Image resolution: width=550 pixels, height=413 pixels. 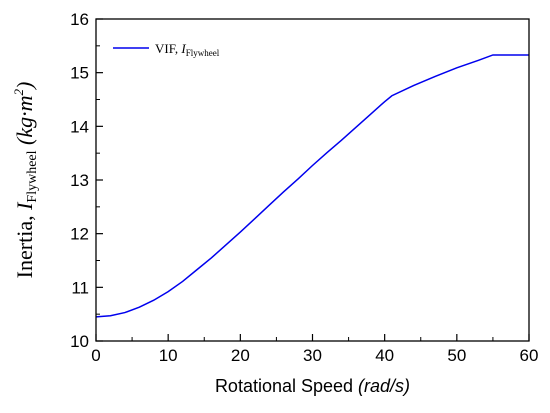 I want to click on x-tick-label: 10, so click(x=168, y=355).